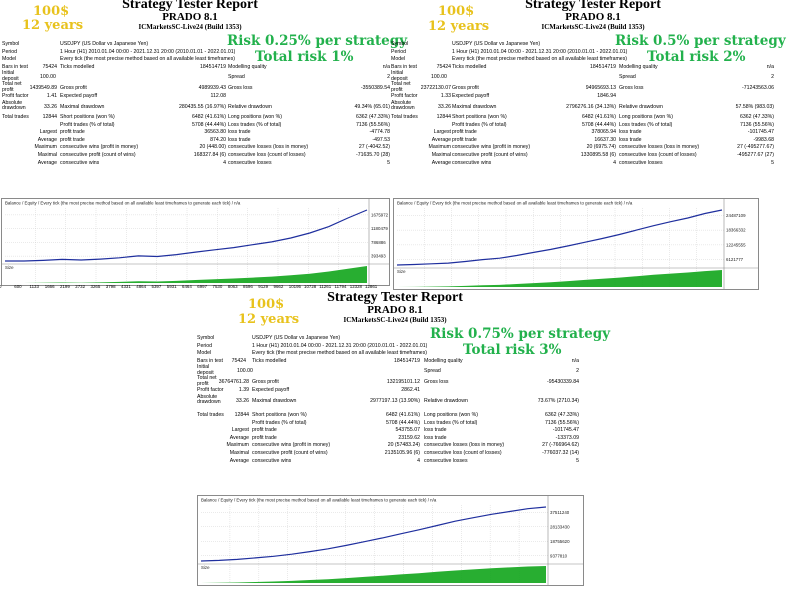  What do you see at coordinates (456, 11) in the screenshot?
I see `badge-amount: 100$` at bounding box center [456, 11].